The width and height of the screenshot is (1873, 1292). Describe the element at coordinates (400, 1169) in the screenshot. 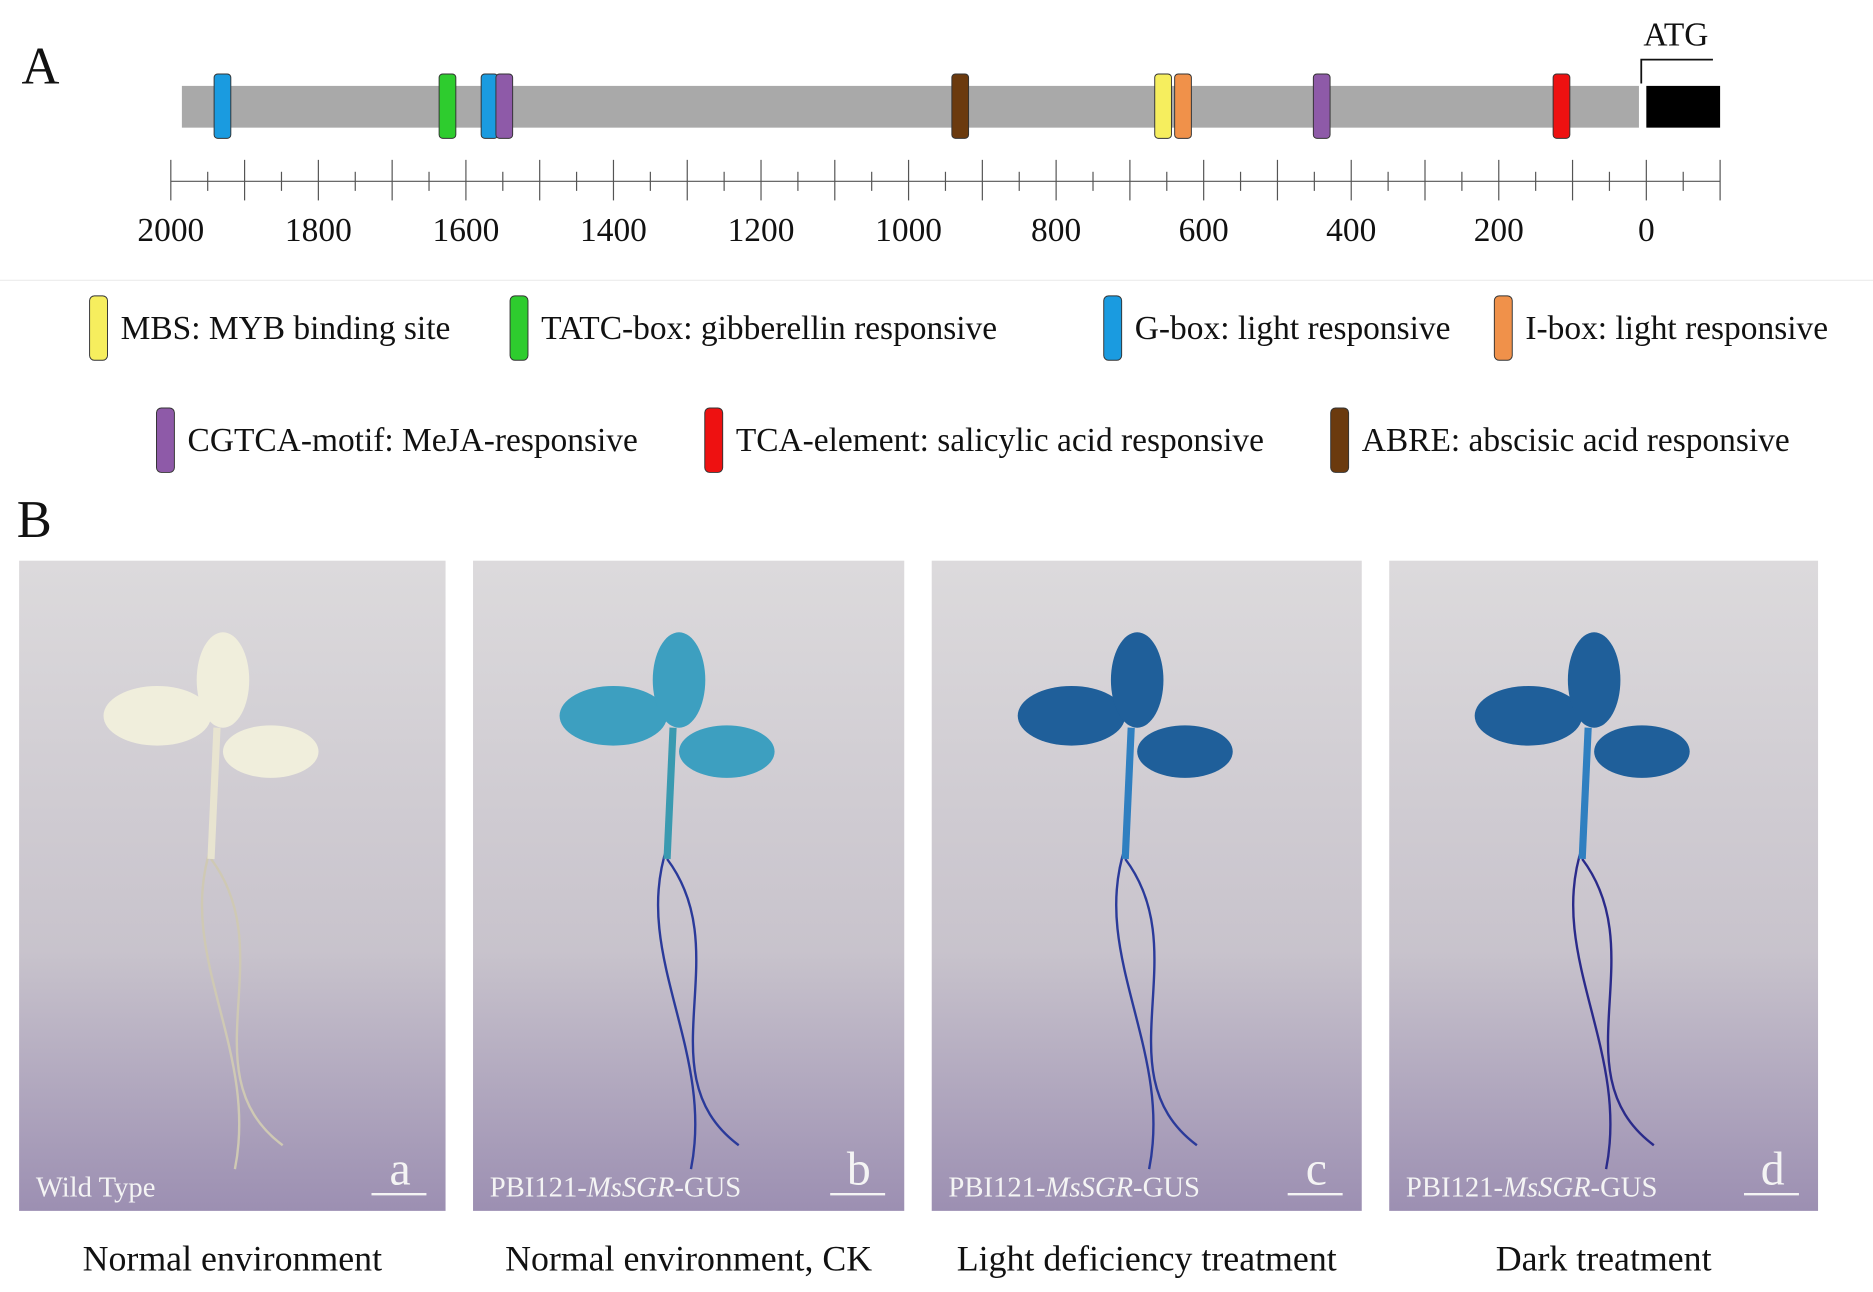

I see `photo-letter: a` at that location.